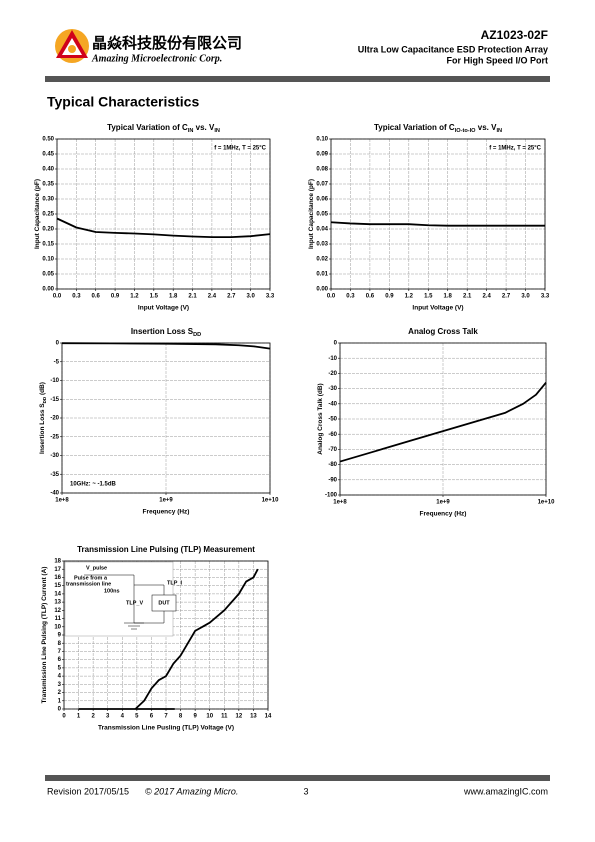  What do you see at coordinates (57, 362) in the screenshot?
I see `y-tick-label: -5` at bounding box center [57, 362].